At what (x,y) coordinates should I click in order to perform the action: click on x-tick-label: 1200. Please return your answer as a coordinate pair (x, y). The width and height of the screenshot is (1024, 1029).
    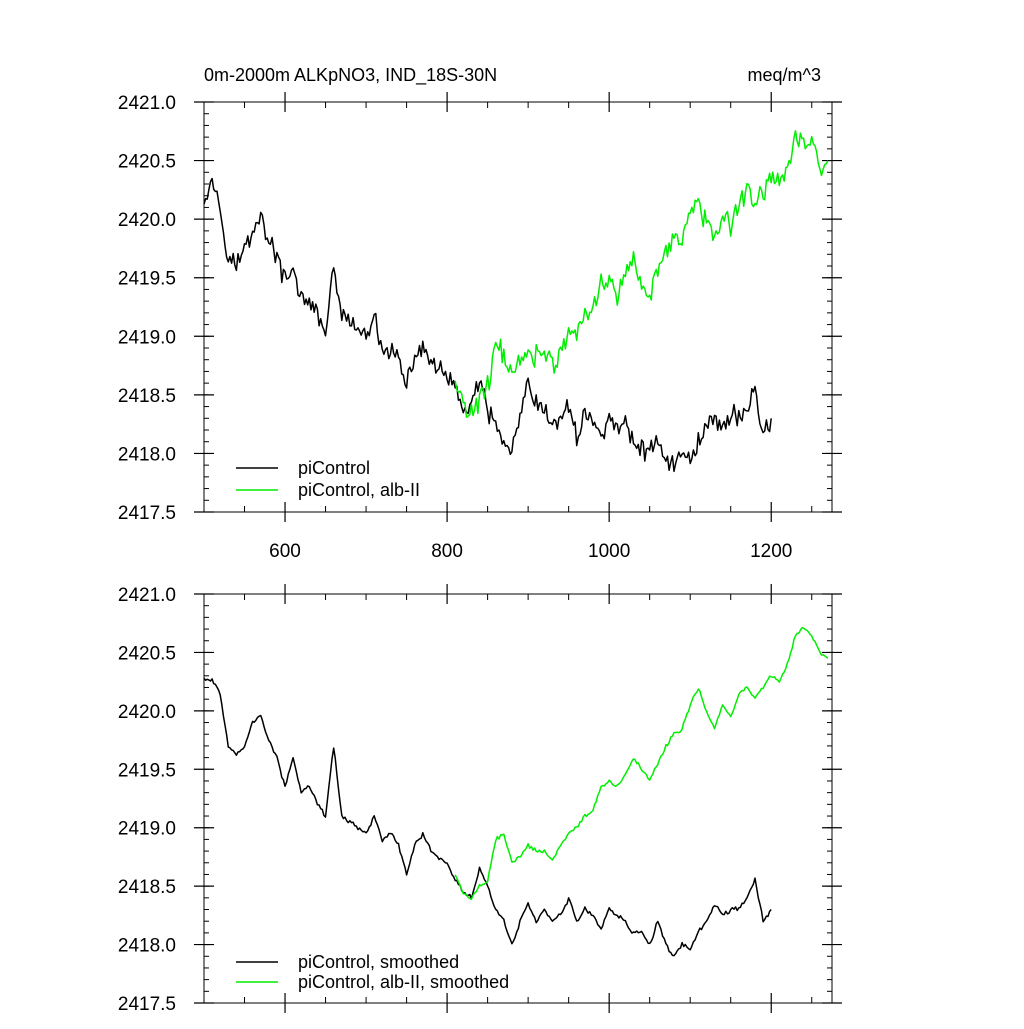
    Looking at the image, I should click on (771, 551).